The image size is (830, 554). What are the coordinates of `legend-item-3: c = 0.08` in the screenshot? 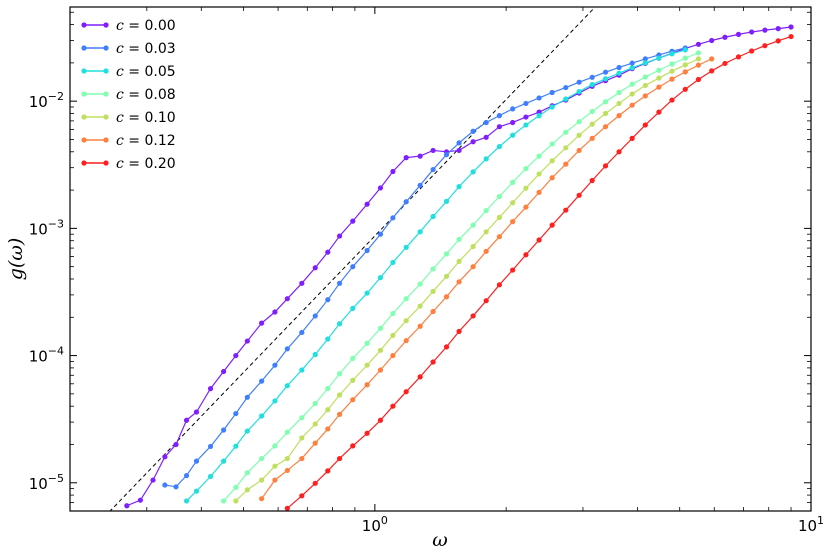 It's located at (128, 95).